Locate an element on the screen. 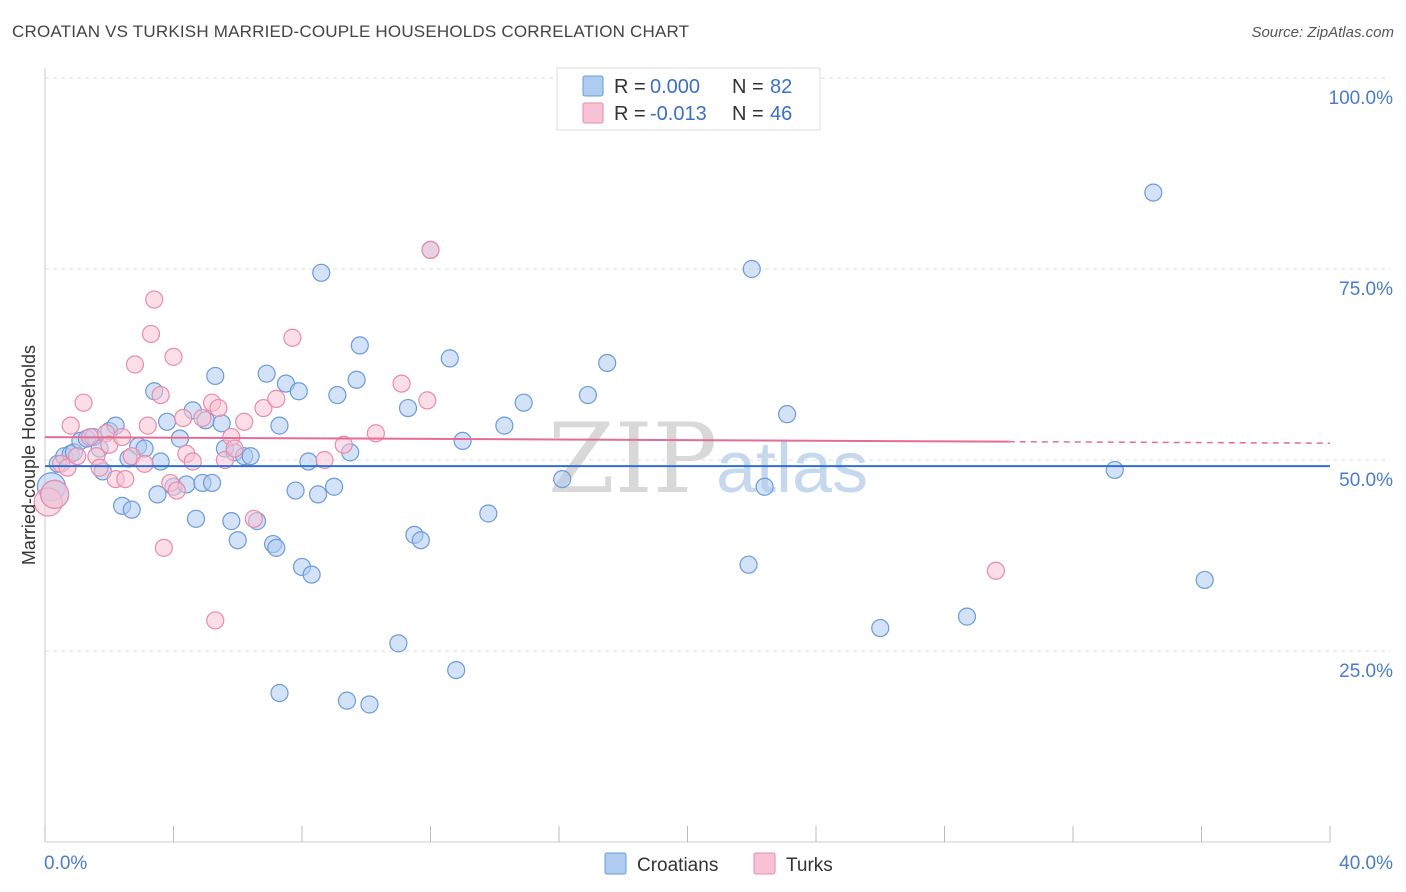  turks-trend-line is located at coordinates (526, 439).